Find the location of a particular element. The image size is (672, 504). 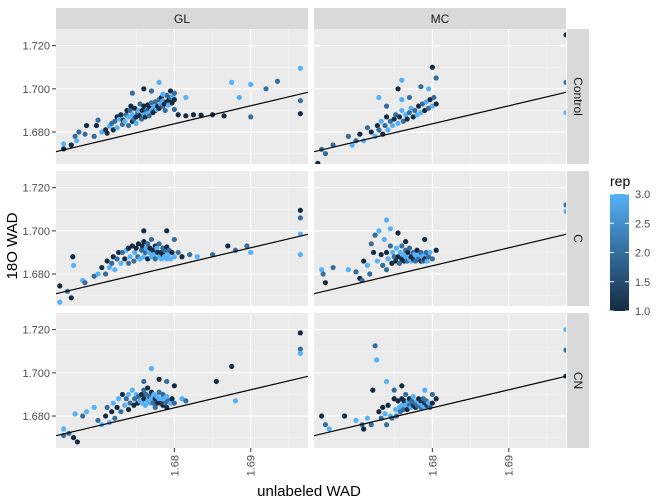

row-strip-control is located at coordinates (578, 96).